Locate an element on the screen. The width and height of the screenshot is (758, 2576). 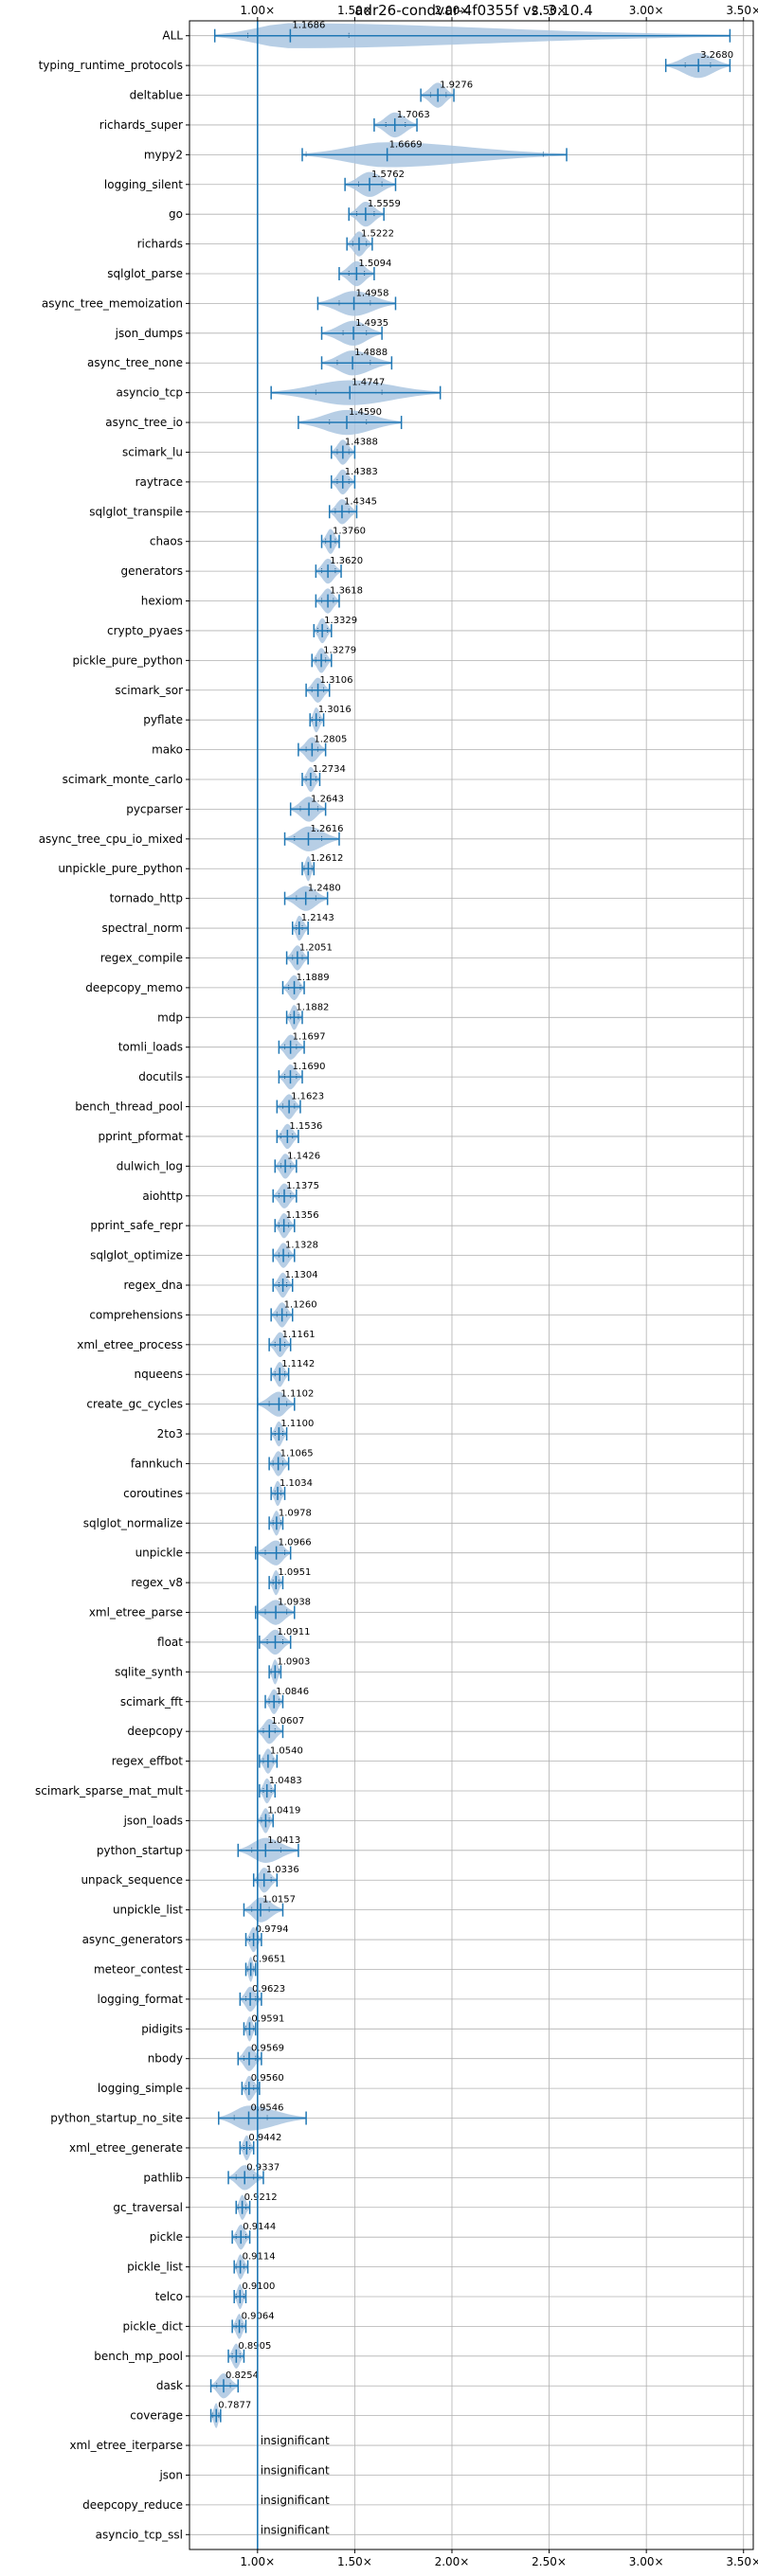
value-label: 1.0483 is located at coordinates (285, 1781).